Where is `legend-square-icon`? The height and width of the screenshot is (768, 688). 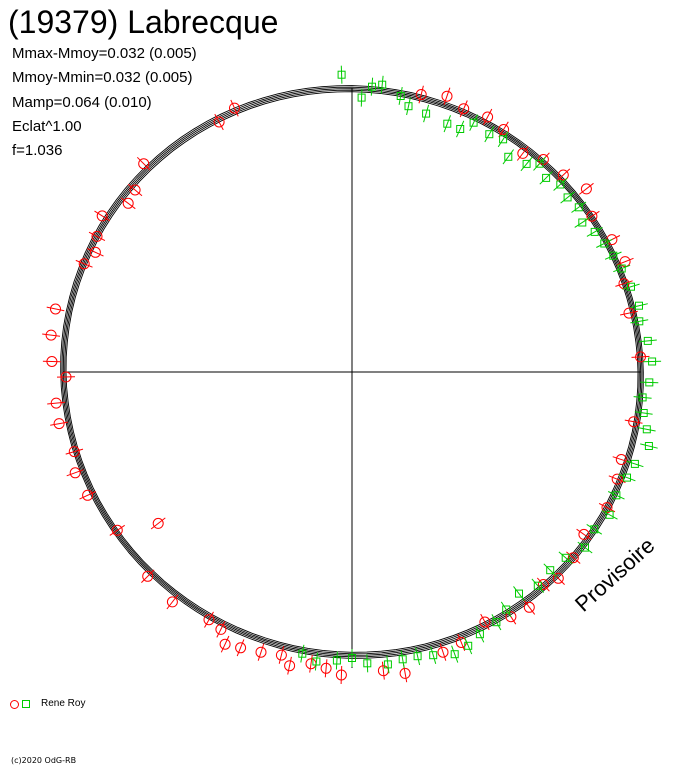
legend-square-icon is located at coordinates (26, 704).